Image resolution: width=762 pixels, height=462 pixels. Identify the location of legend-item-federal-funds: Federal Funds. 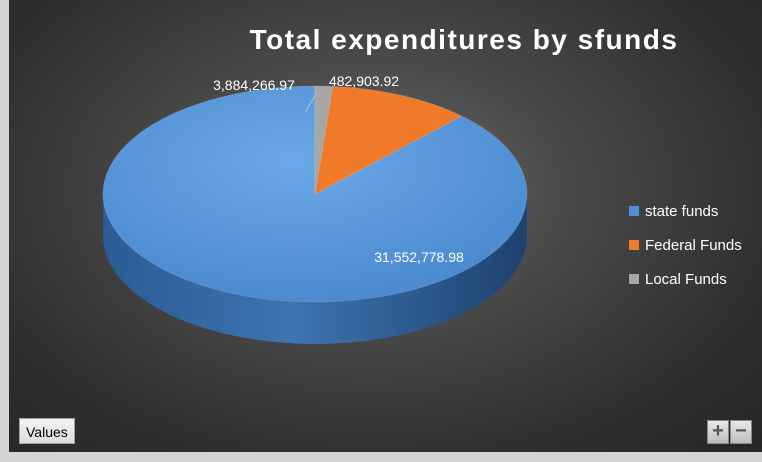
(685, 245).